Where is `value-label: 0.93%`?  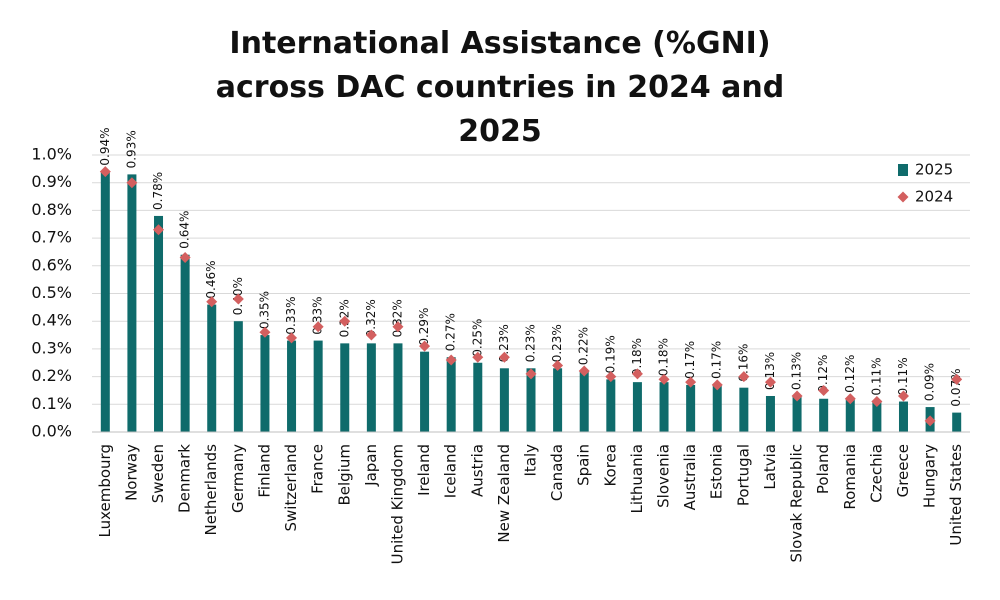
value-label: 0.93% is located at coordinates (131, 149).